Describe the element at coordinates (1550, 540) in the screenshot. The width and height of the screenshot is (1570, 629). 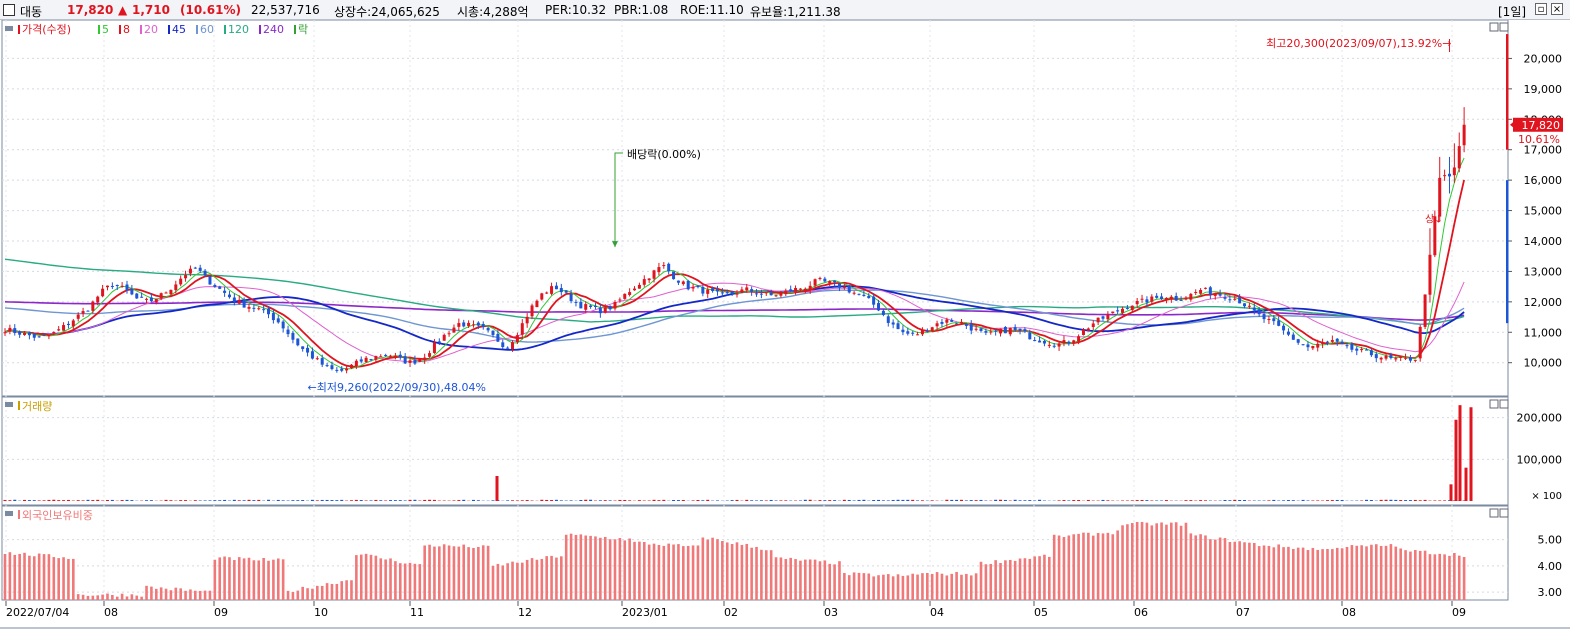
I see `foreign-tick-label: 5.00` at that location.